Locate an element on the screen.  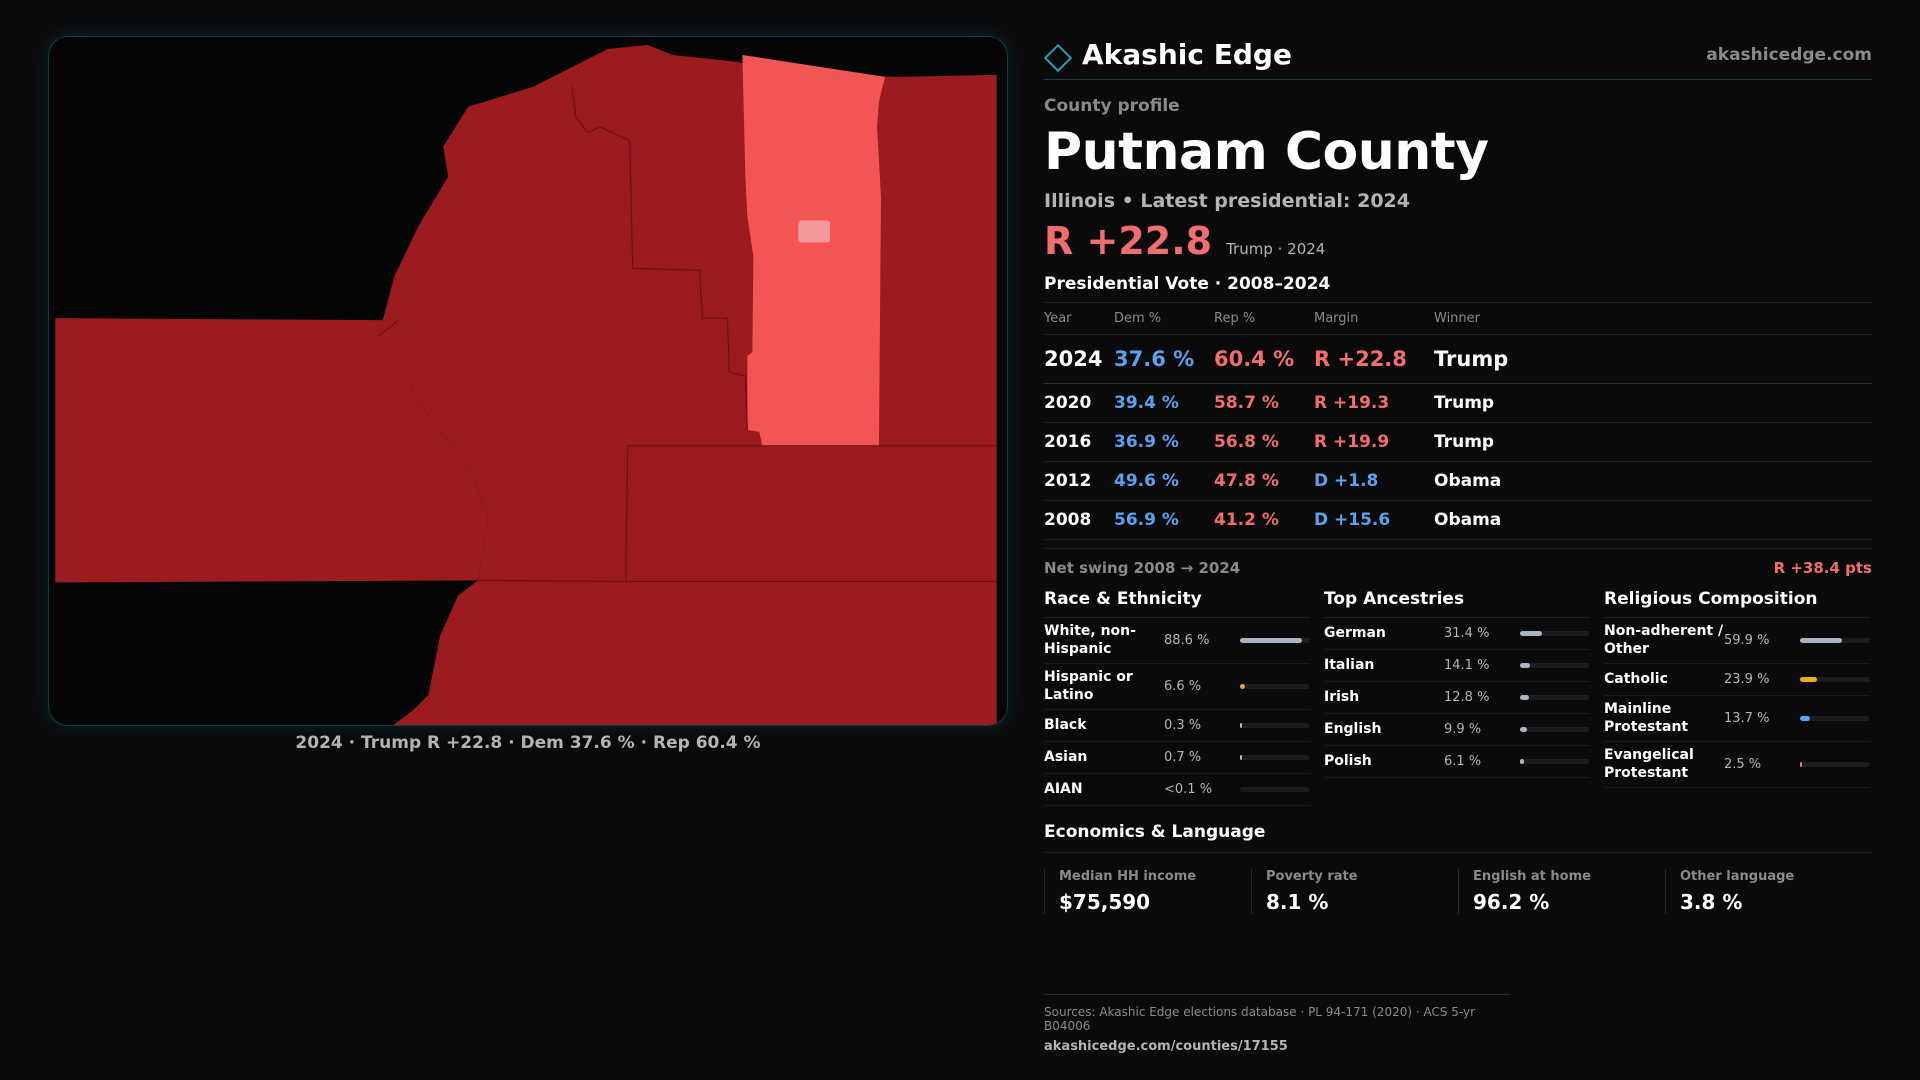
table-row: 2024 37.6 % 60.4 % R +22.8 Trump is located at coordinates (1458, 359).